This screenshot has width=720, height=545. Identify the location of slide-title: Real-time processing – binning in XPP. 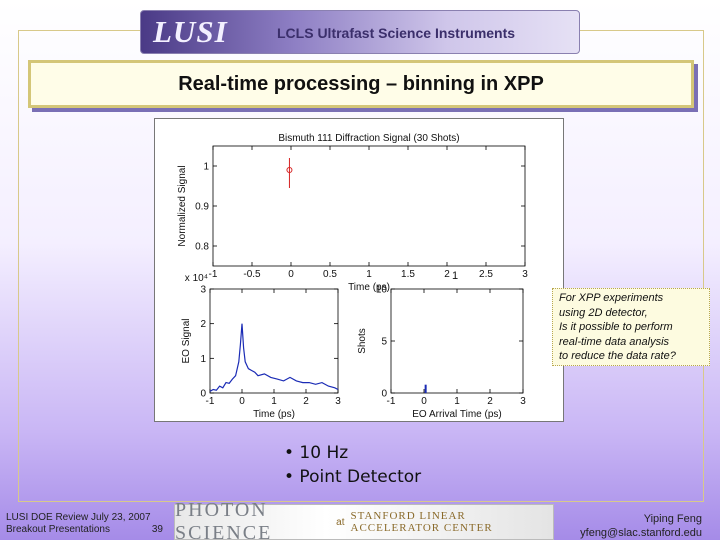
(361, 83).